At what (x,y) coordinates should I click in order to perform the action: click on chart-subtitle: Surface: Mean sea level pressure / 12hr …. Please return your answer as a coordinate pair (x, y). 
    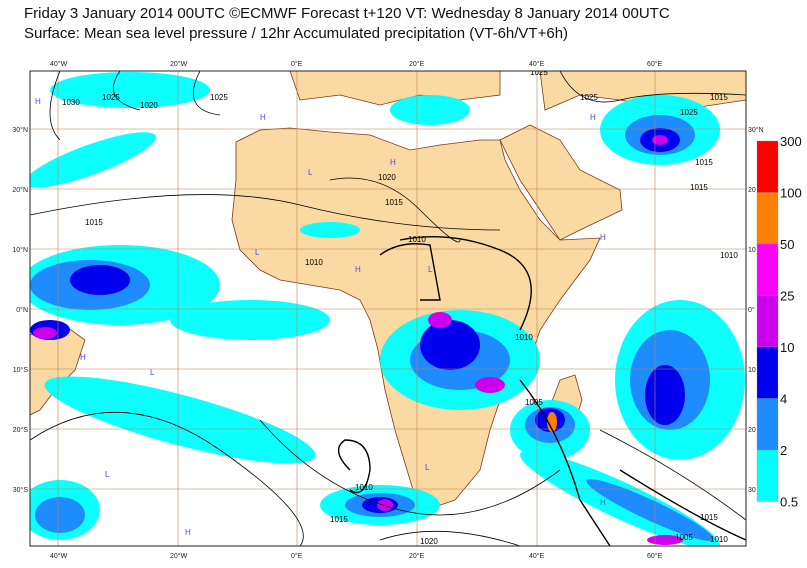
    Looking at the image, I should click on (296, 33).